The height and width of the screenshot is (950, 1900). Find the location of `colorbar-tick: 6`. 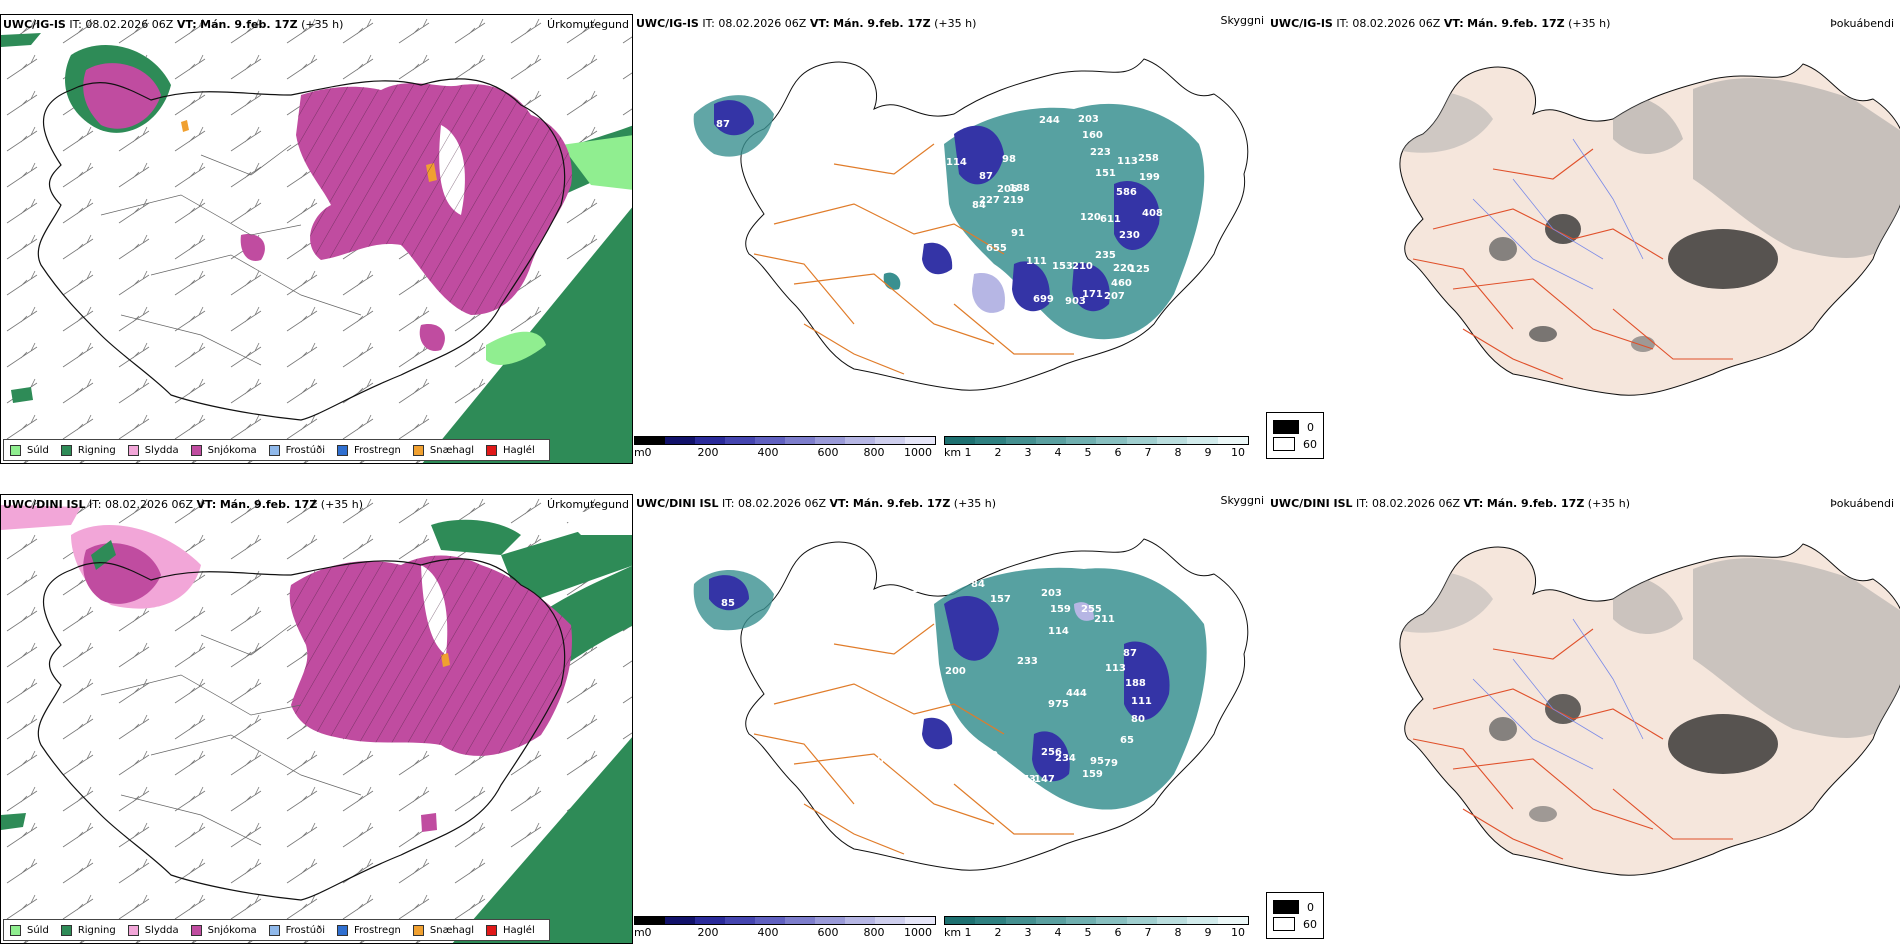

colorbar-tick: 6 is located at coordinates (1118, 452).